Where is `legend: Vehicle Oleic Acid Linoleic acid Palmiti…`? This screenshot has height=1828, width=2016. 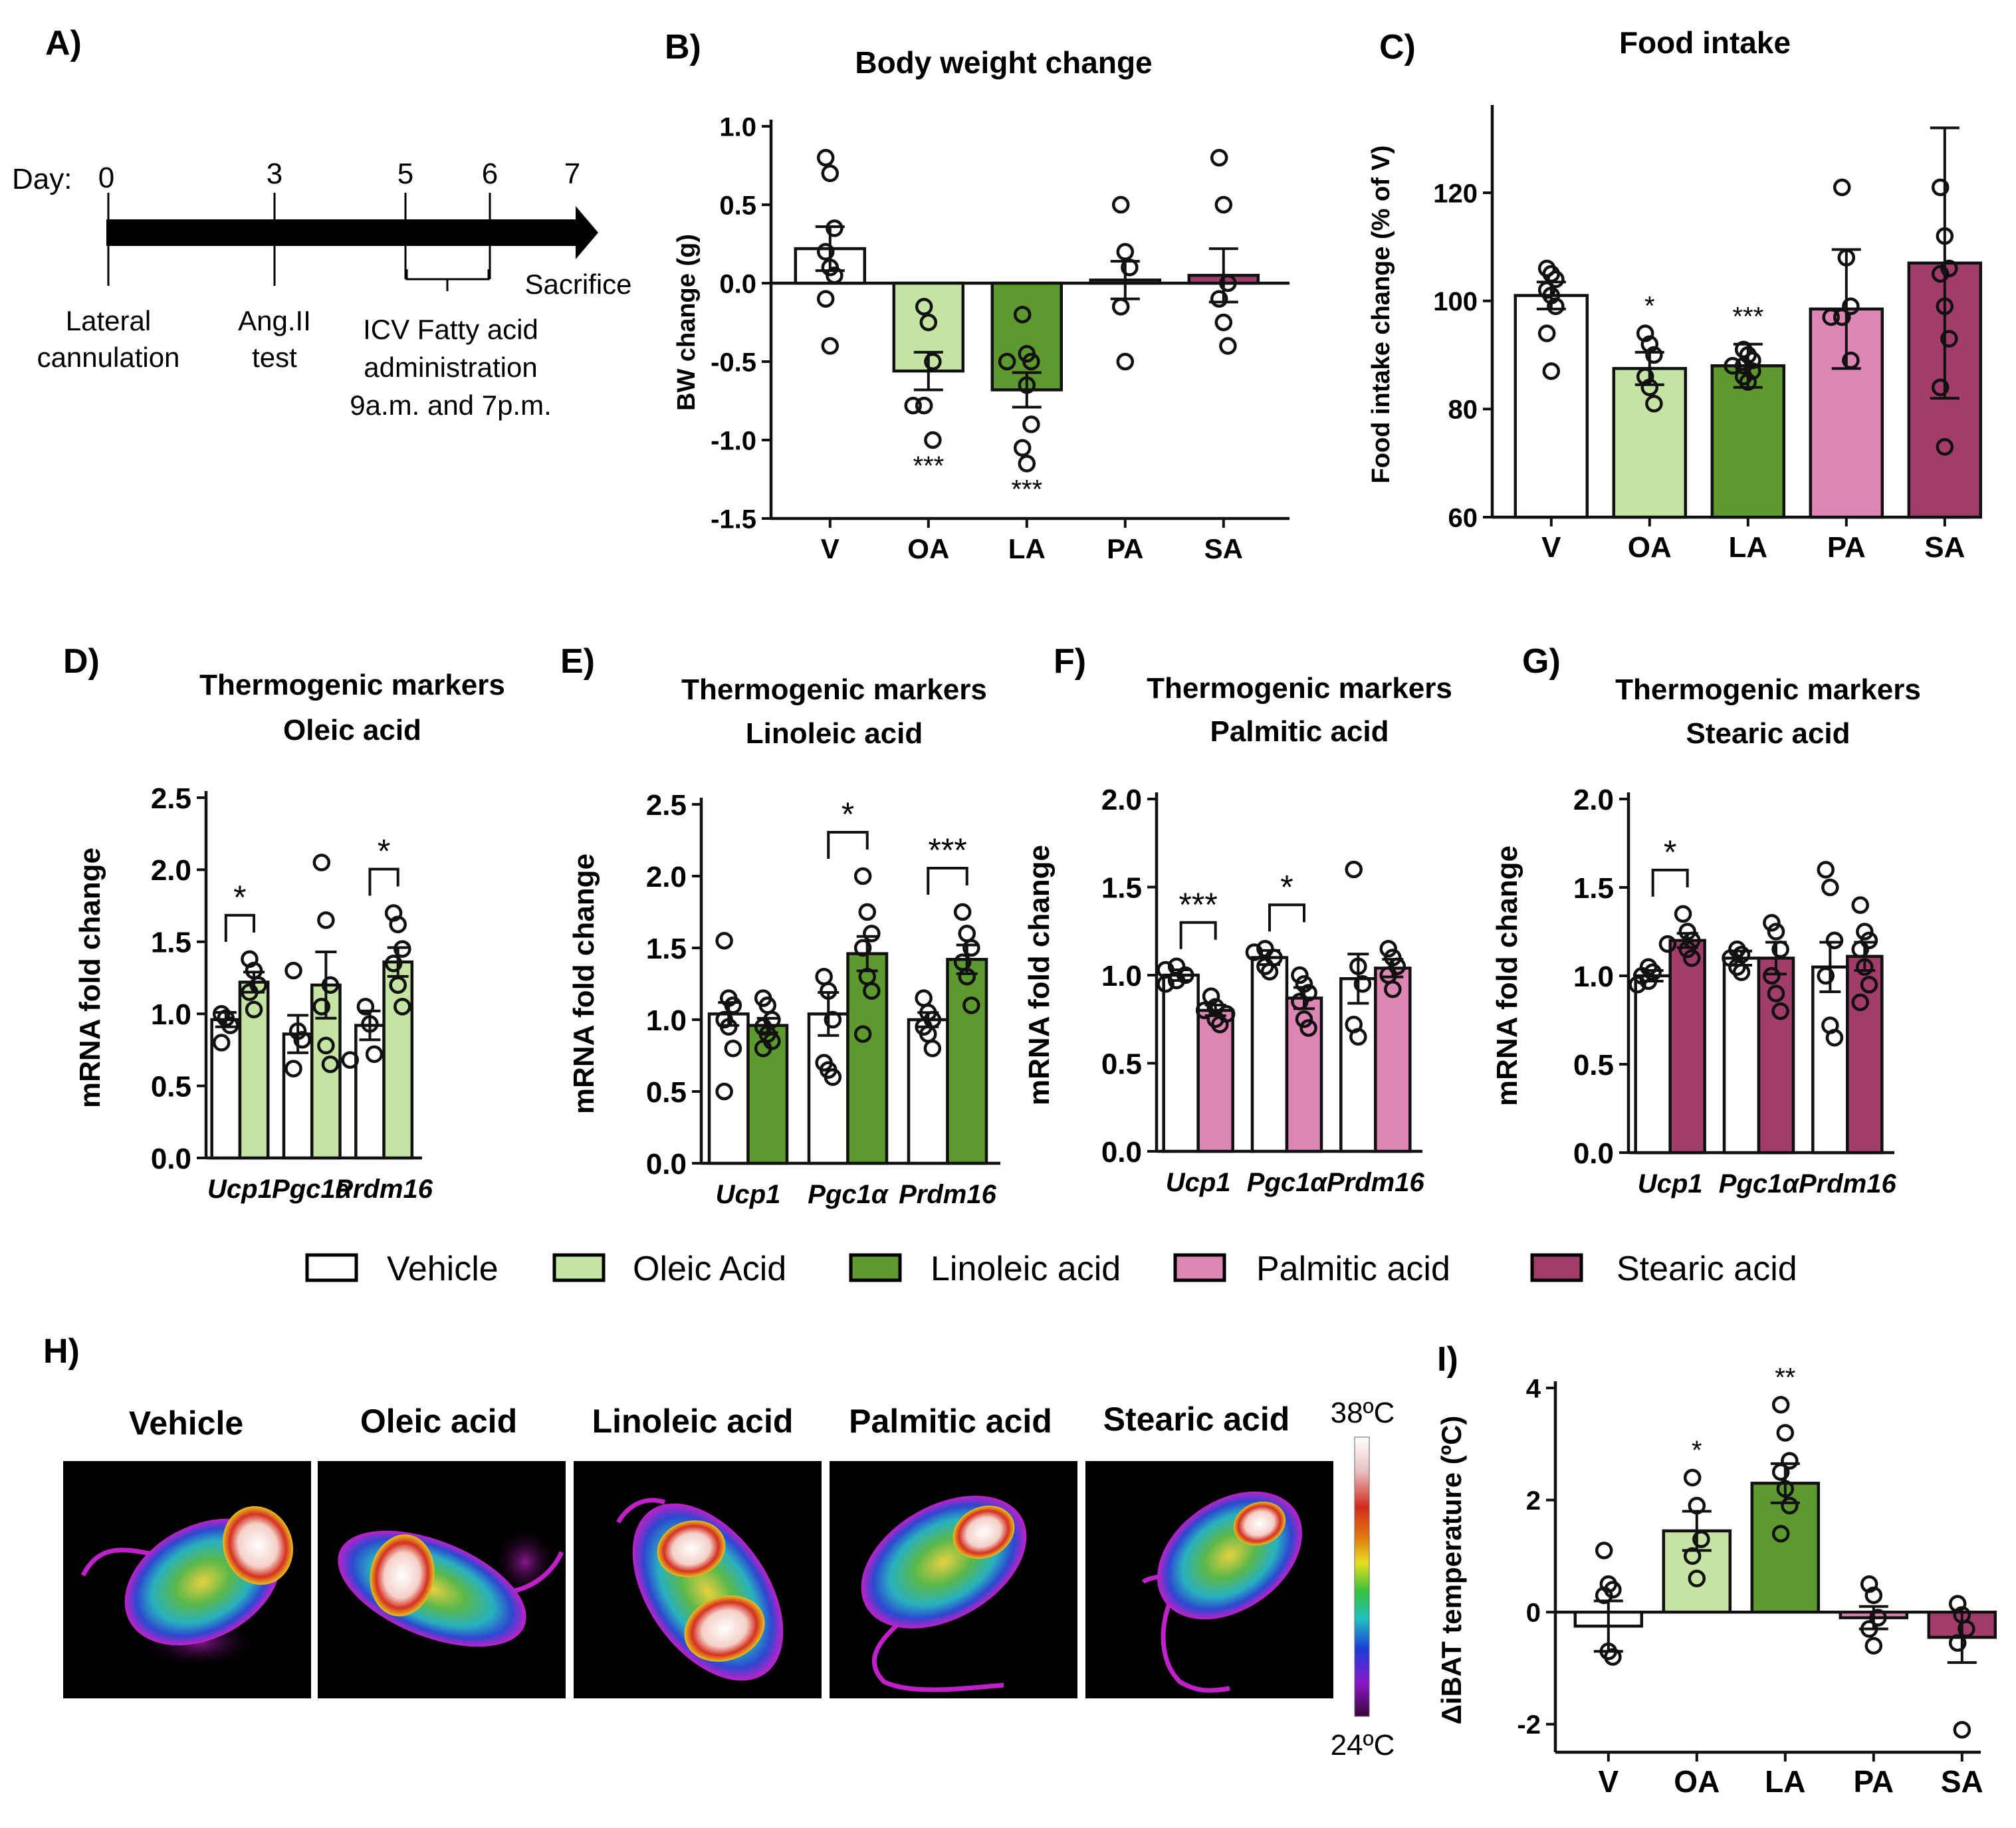 legend: Vehicle Oleic Acid Linoleic acid Palmiti… is located at coordinates (1051, 1269).